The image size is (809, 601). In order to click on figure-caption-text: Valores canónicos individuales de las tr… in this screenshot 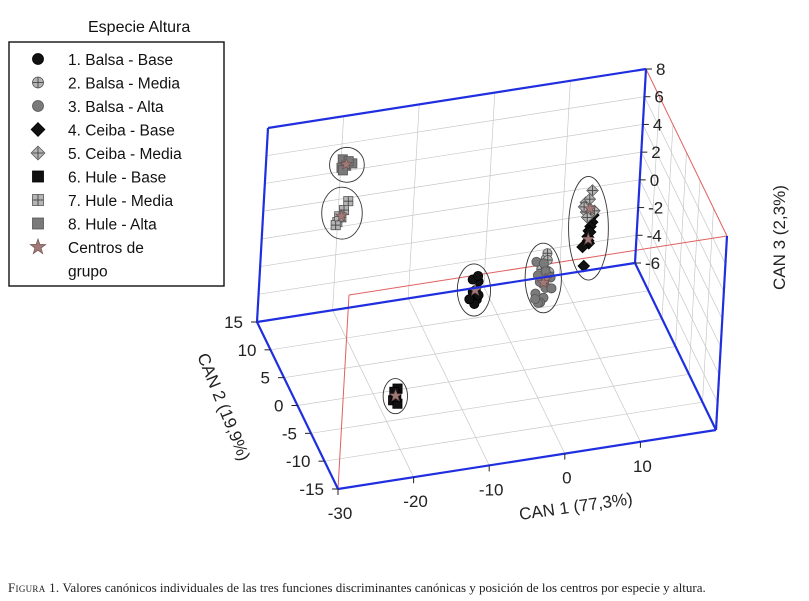, I will do `click(384, 587)`.